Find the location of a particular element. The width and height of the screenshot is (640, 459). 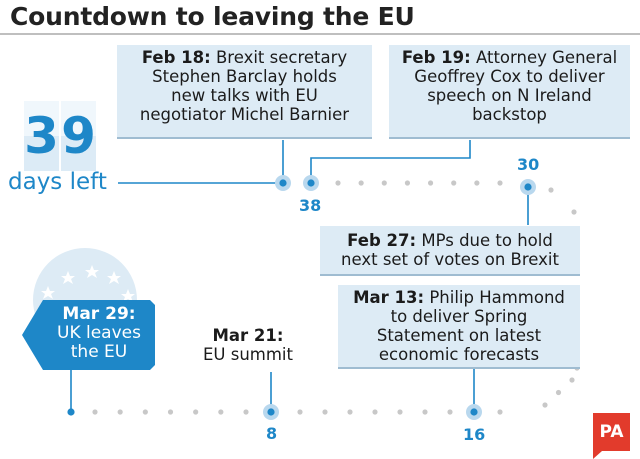

event-card-mar21: Mar 21: EU summit is located at coordinates (248, 347).